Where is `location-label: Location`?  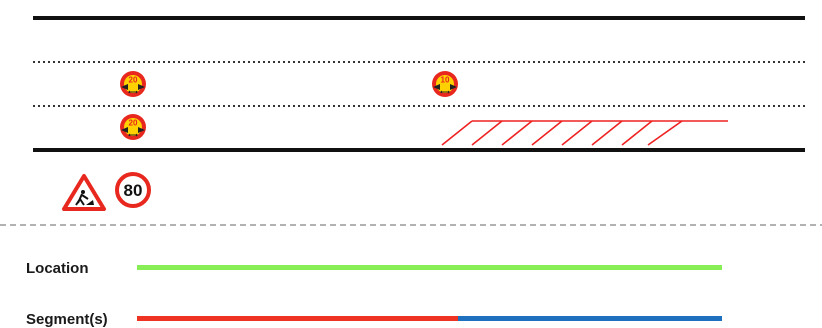
location-label: Location is located at coordinates (57, 268).